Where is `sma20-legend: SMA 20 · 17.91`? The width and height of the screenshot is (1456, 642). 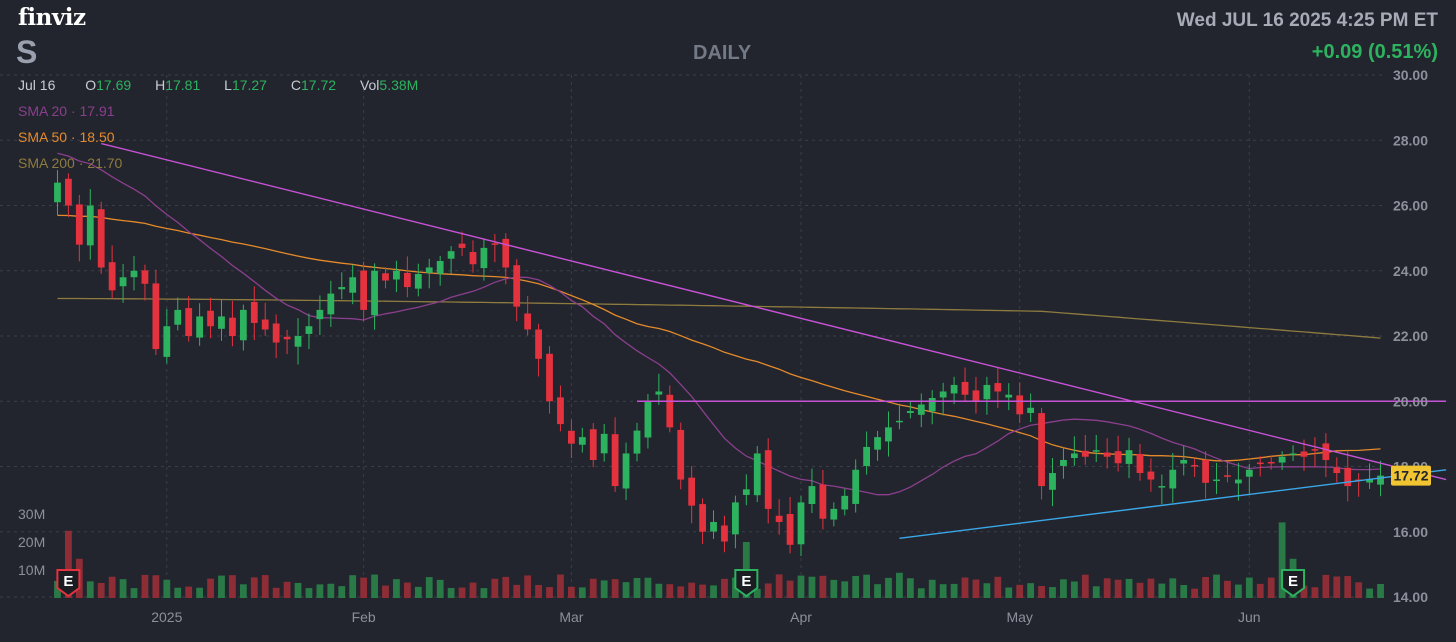 sma20-legend: SMA 20 · 17.91 is located at coordinates (66, 111).